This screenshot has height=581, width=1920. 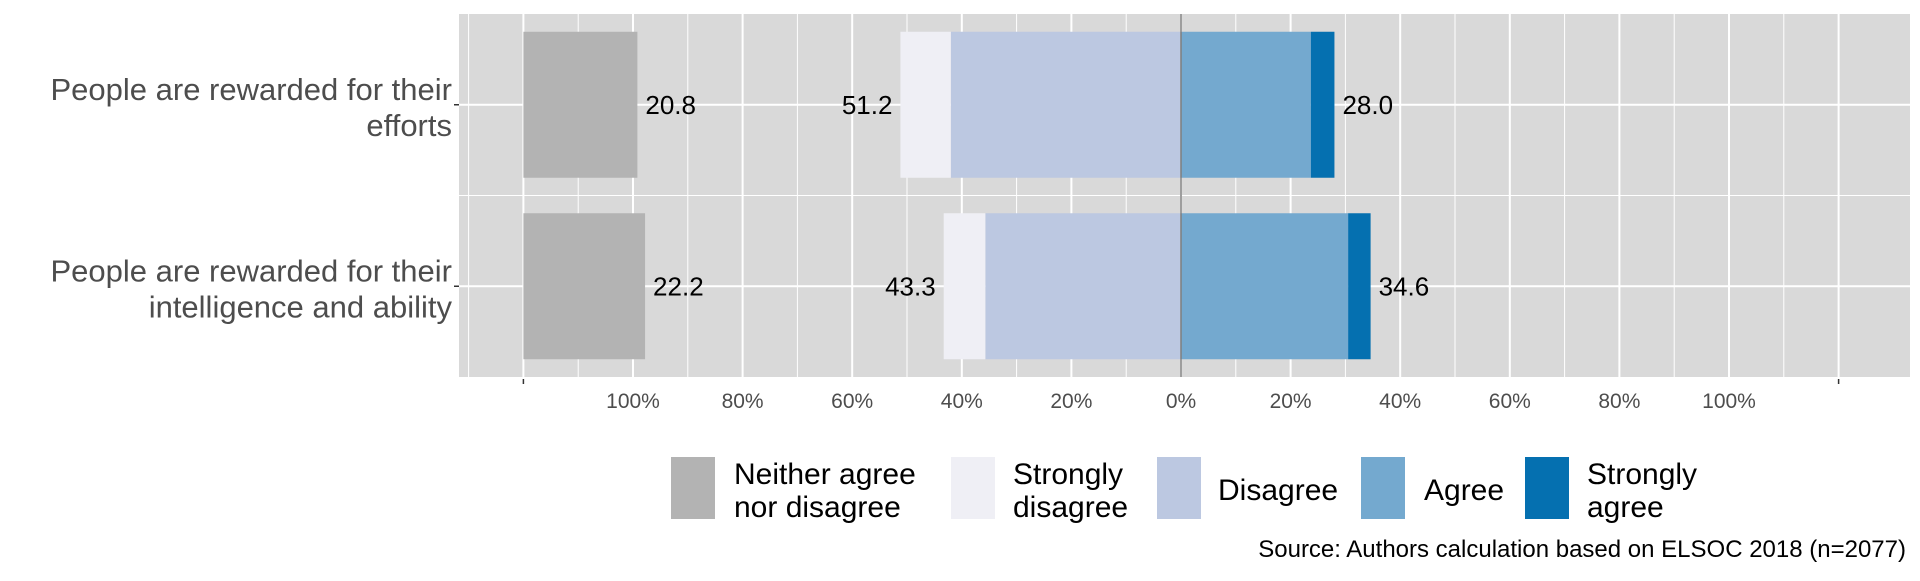 I want to click on value-label-positive-total: 28.0, so click(x=1367, y=105).